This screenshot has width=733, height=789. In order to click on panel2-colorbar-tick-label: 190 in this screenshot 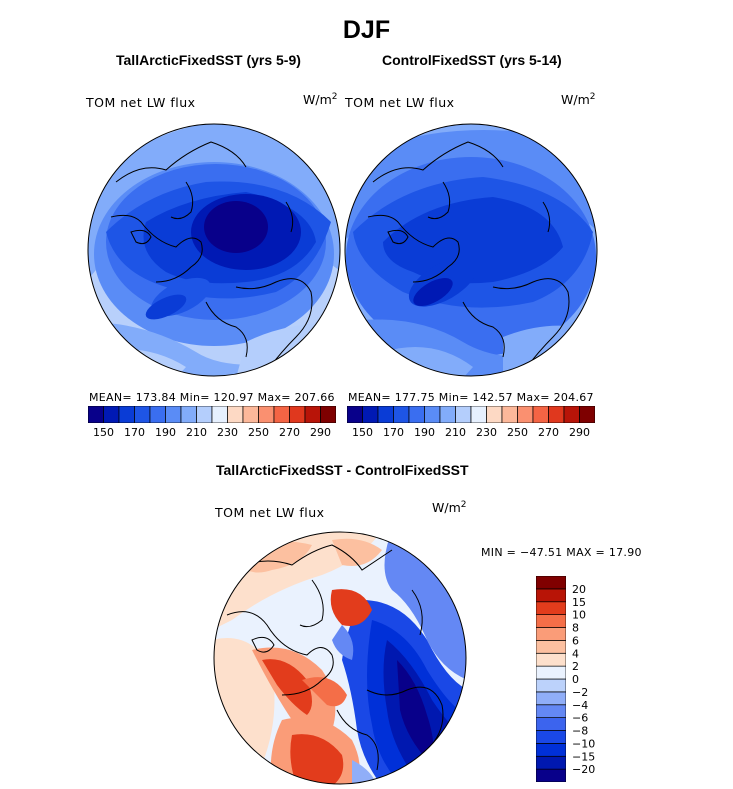, I will do `click(424, 432)`.